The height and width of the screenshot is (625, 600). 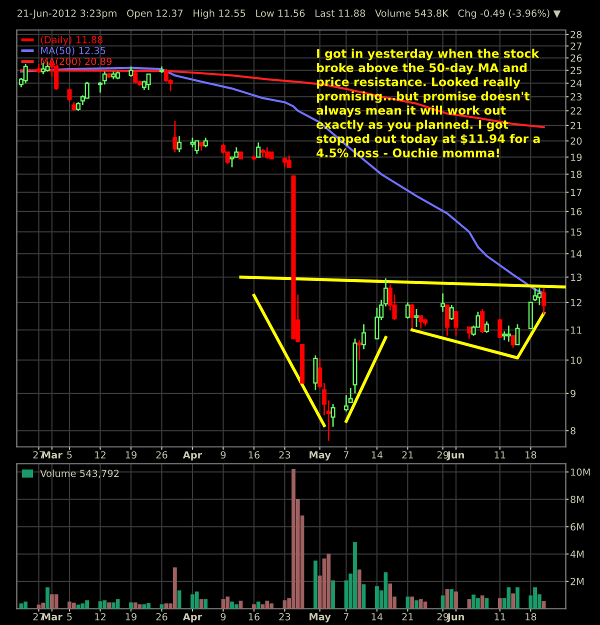 What do you see at coordinates (407, 454) in the screenshot?
I see `x-tick-label: 21` at bounding box center [407, 454].